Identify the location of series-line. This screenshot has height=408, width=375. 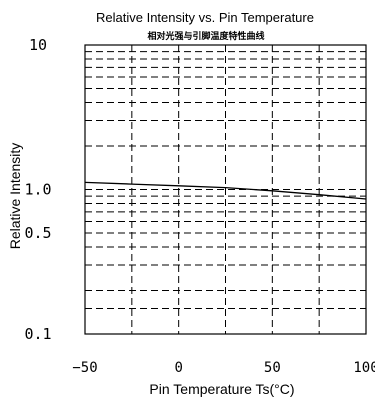
(225, 190).